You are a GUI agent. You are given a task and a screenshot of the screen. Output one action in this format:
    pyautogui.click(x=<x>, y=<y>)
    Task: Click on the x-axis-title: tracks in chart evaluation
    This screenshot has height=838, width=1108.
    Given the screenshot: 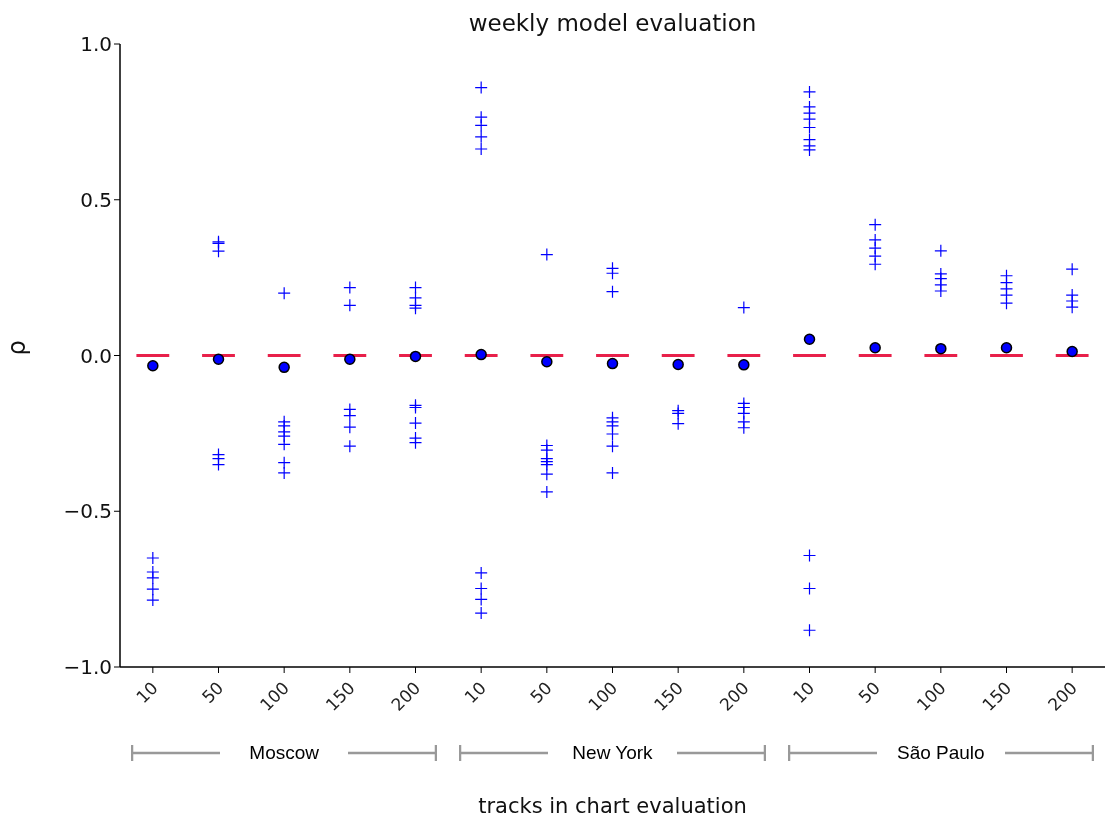 What is the action you would take?
    pyautogui.click(x=612, y=806)
    